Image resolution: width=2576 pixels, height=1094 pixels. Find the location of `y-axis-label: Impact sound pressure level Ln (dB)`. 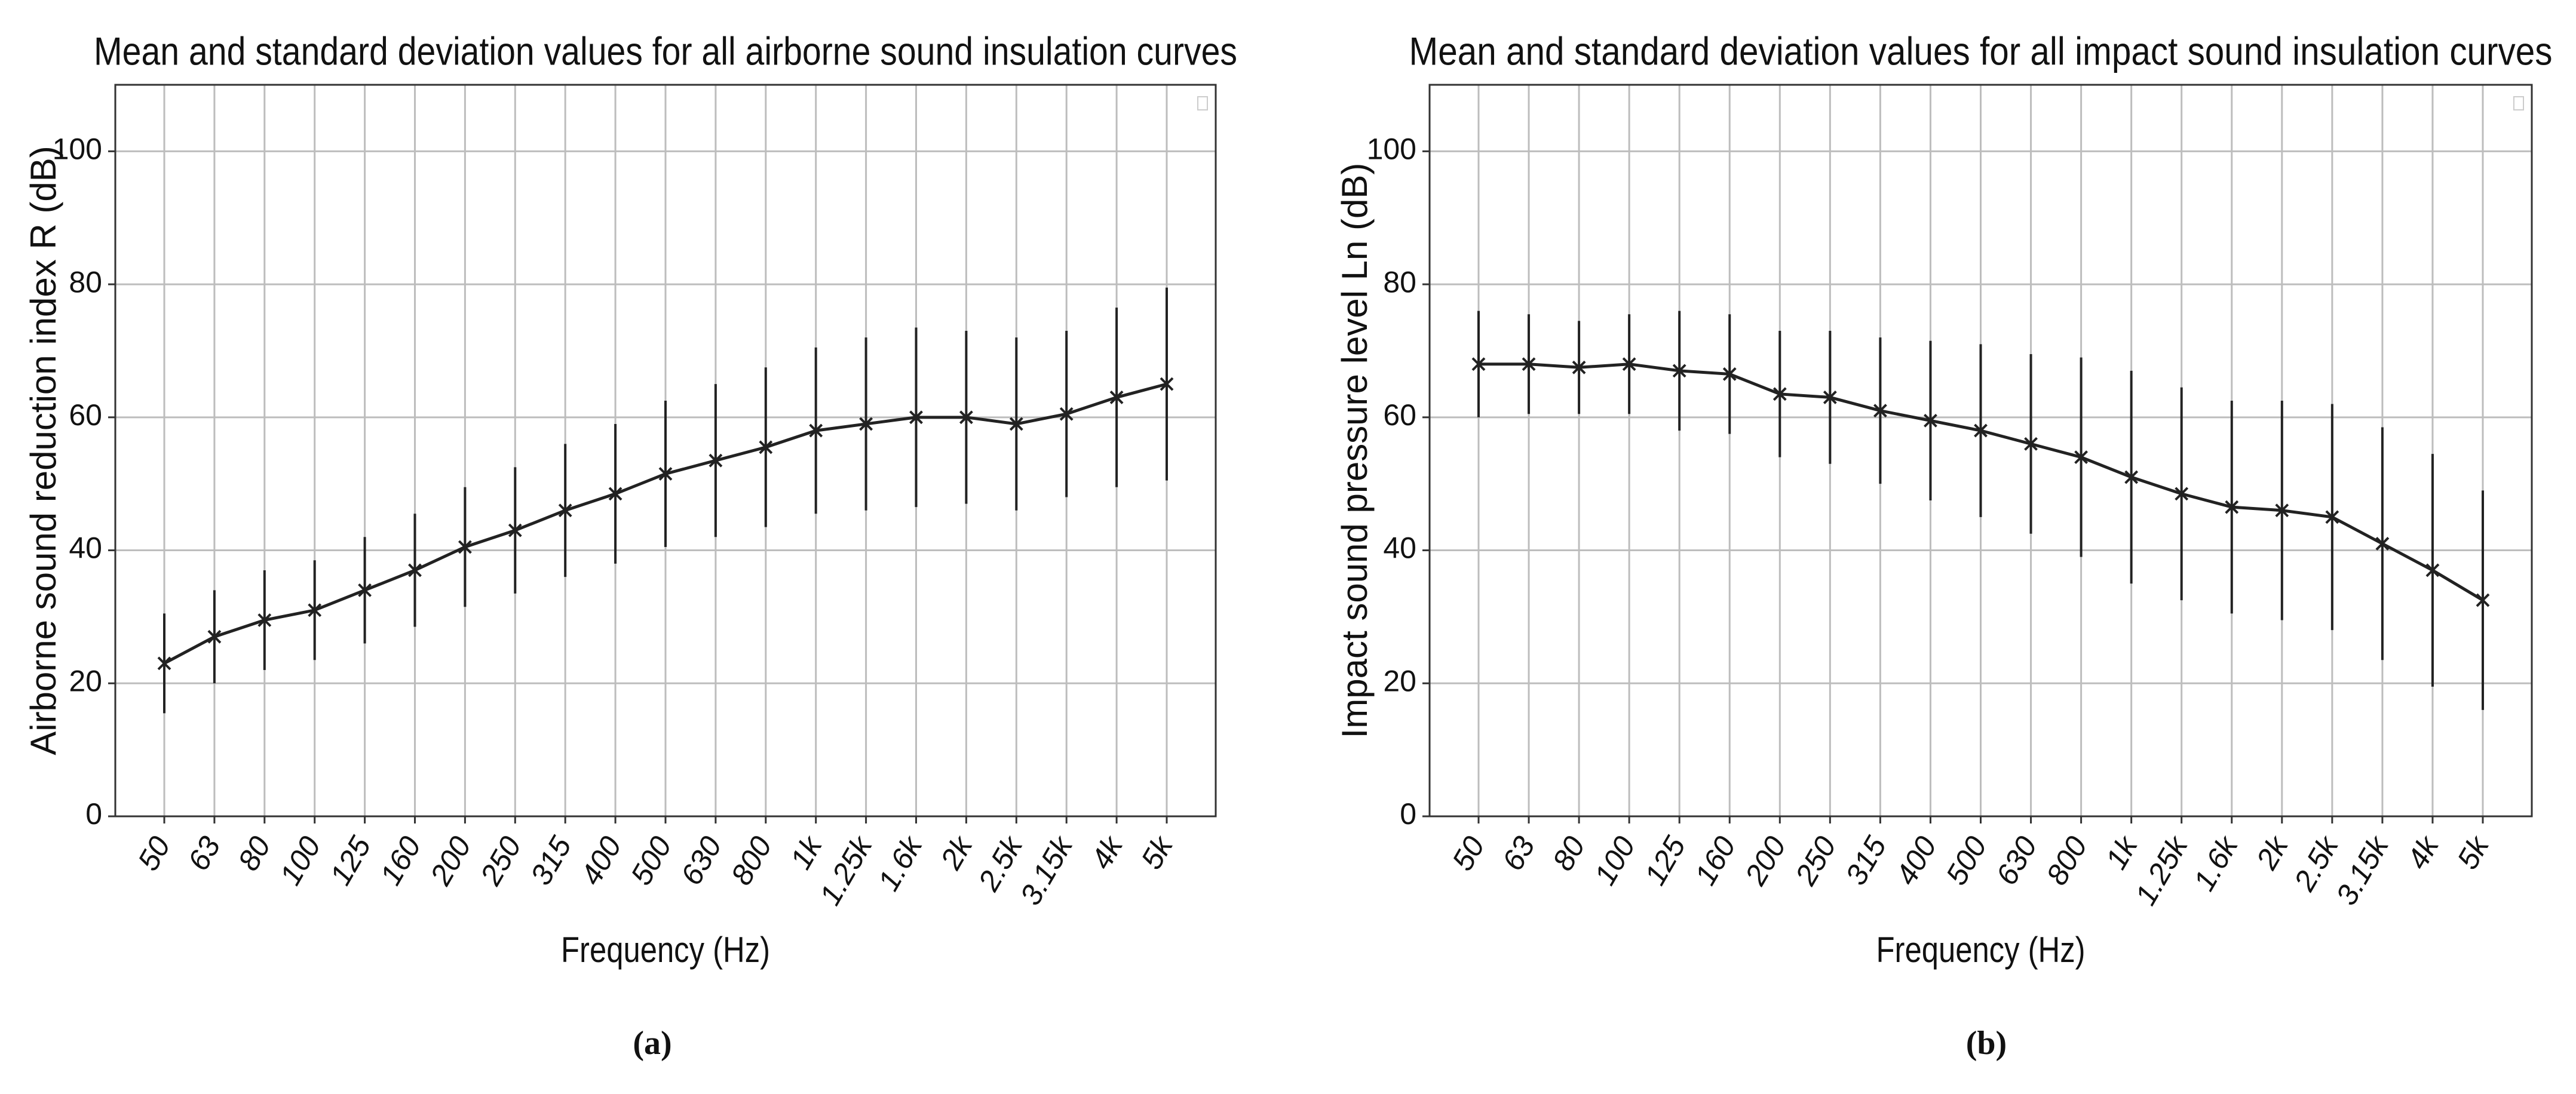

y-axis-label: Impact sound pressure level Ln (dB) is located at coordinates (1355, 451).